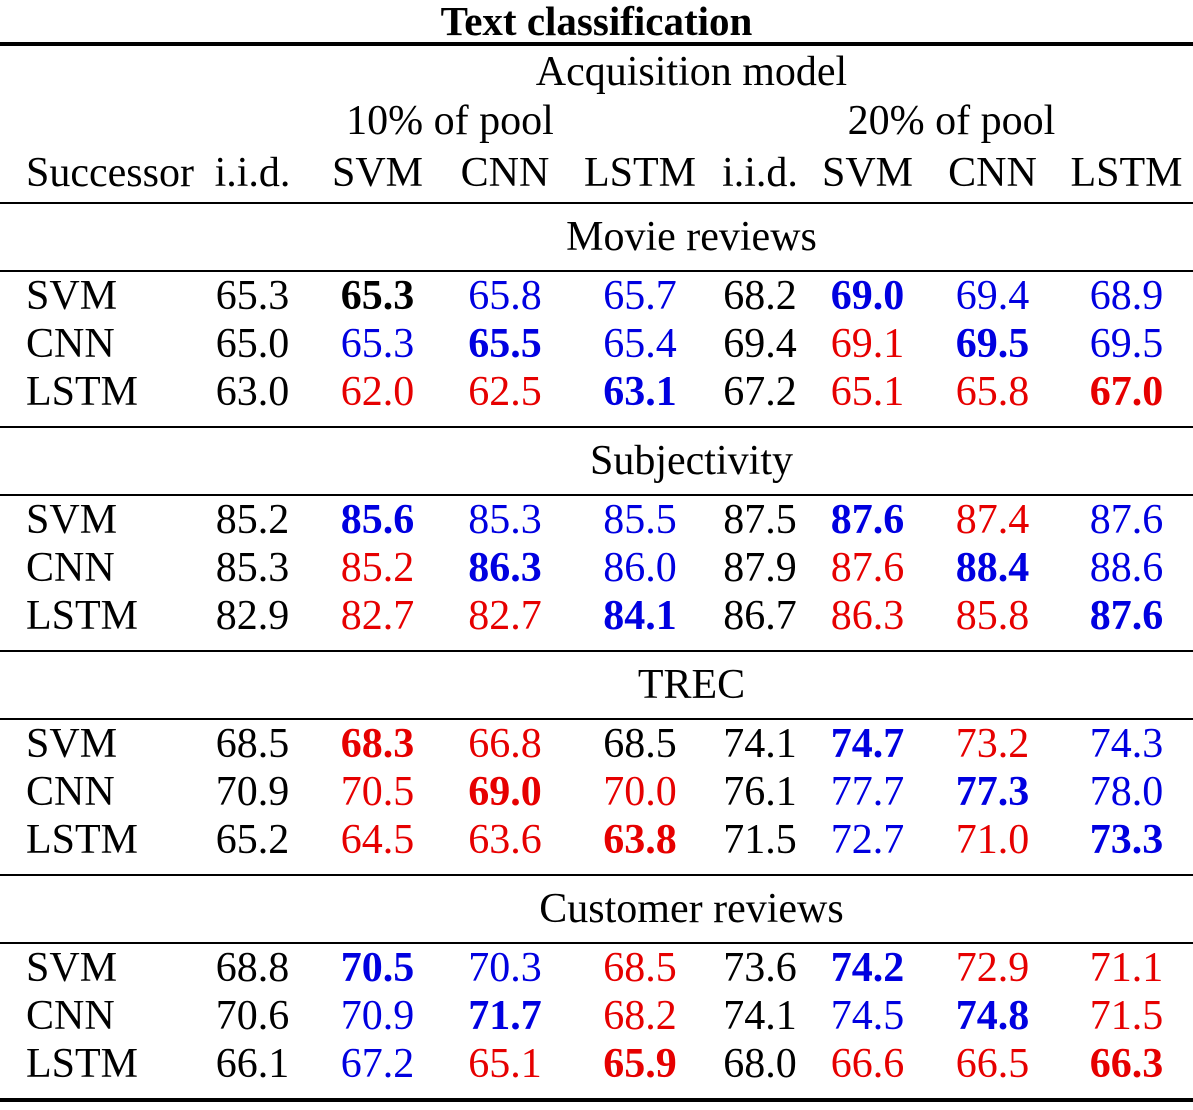 Image resolution: width=1193 pixels, height=1110 pixels. I want to click on value-cell: 85.5, so click(640, 520).